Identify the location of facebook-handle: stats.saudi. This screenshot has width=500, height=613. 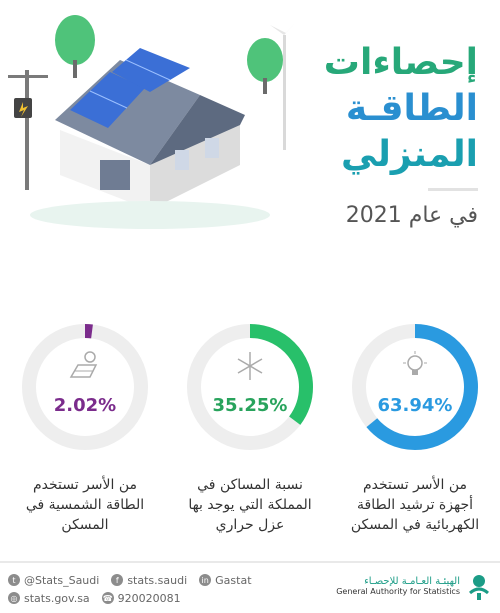
(157, 580).